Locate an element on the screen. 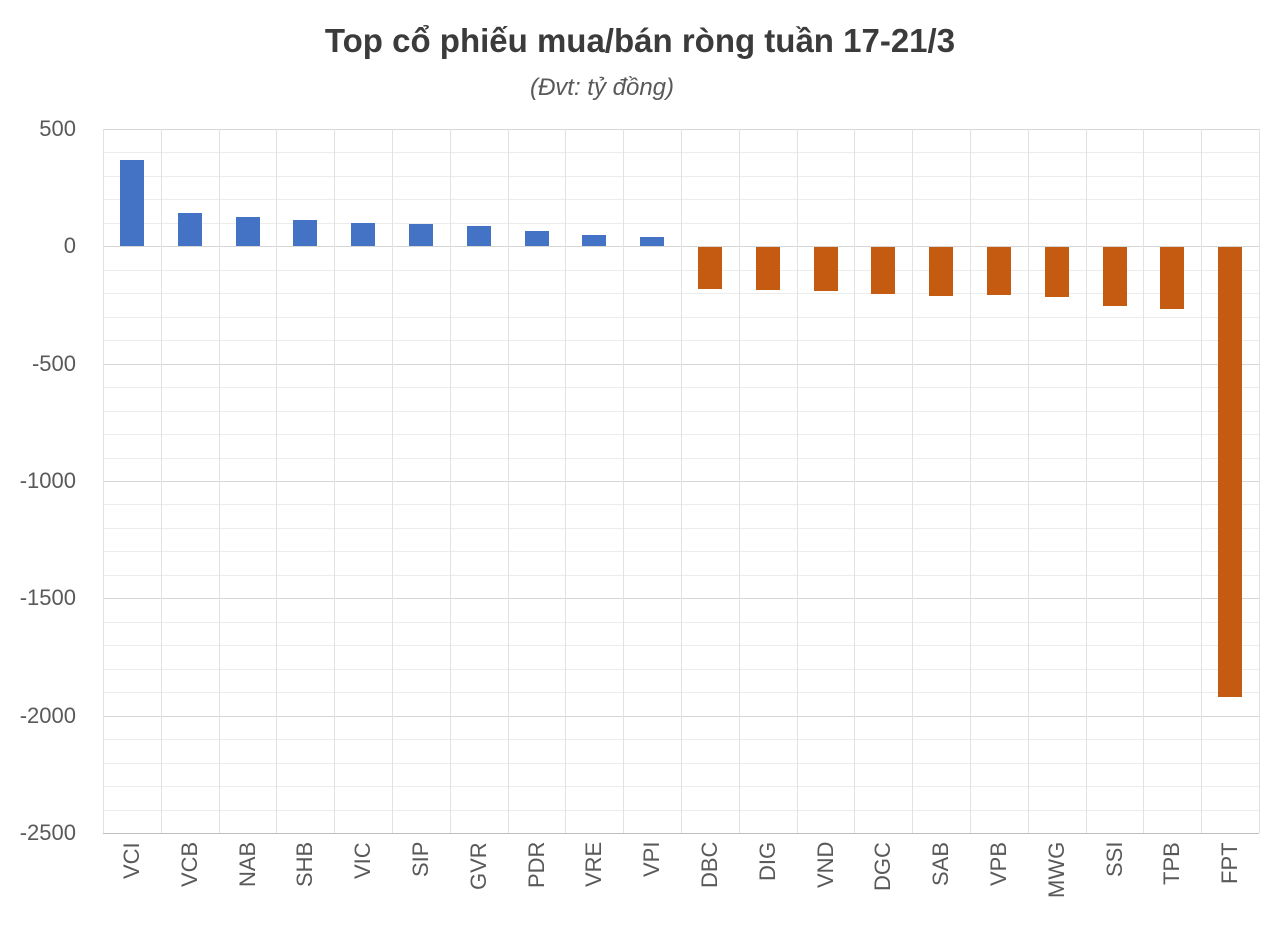  bar-PDR is located at coordinates (536, 239).